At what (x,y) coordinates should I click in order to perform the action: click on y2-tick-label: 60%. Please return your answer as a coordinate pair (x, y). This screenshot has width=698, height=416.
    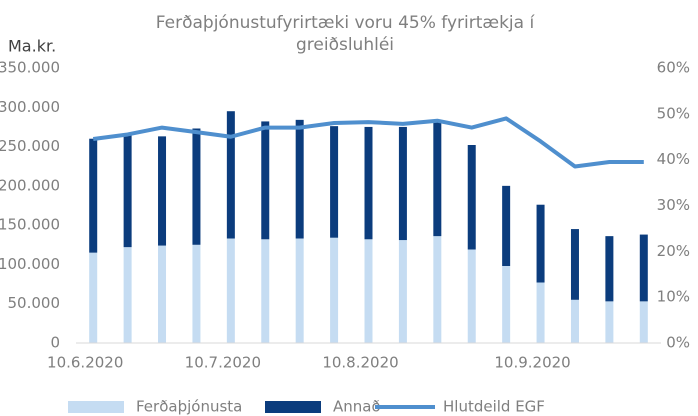
    Looking at the image, I should click on (673, 68).